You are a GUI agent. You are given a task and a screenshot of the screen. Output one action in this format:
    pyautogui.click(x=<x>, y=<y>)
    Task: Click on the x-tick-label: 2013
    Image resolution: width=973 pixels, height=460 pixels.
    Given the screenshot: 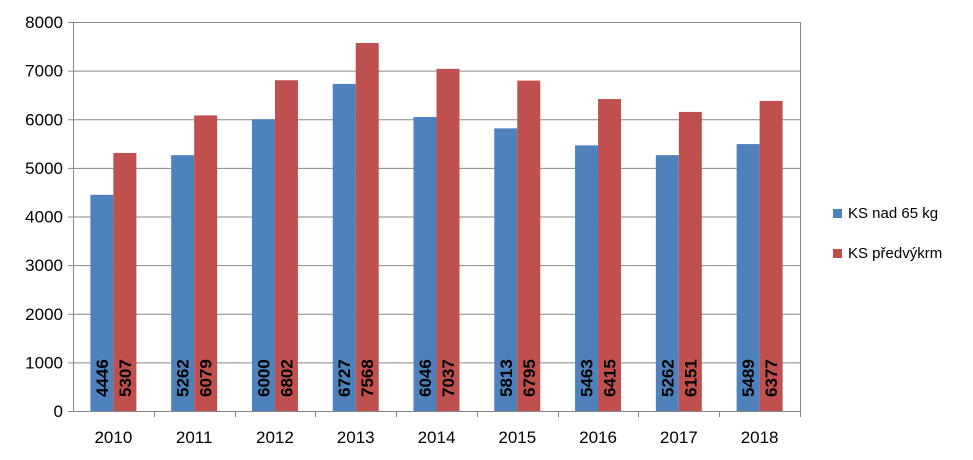 What is the action you would take?
    pyautogui.click(x=356, y=437)
    